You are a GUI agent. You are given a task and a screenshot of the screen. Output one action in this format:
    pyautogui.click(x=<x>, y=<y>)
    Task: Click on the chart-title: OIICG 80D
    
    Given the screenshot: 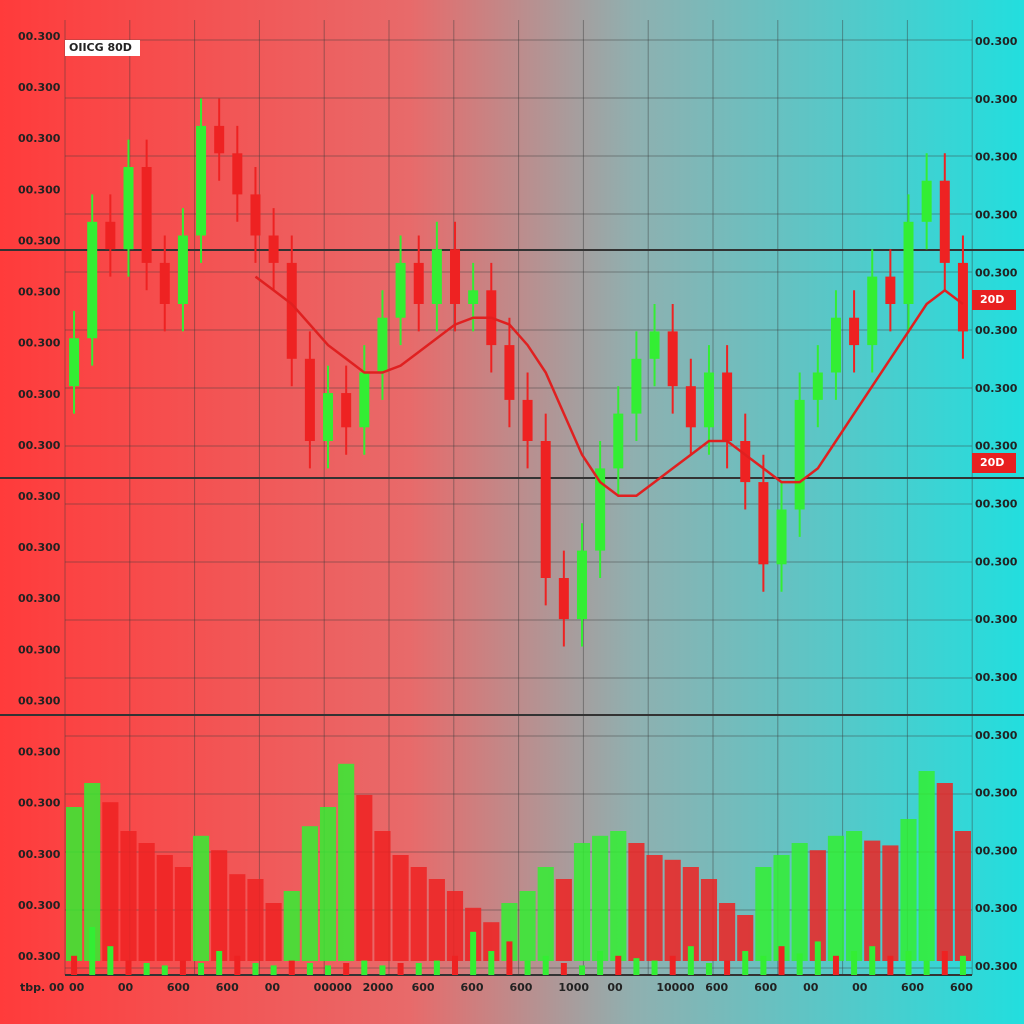 What is the action you would take?
    pyautogui.click(x=100, y=47)
    